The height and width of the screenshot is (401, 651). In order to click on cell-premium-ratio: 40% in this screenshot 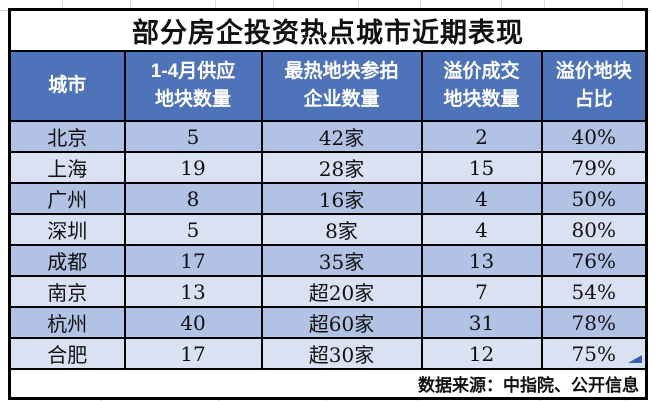, I will do `click(594, 136)`.